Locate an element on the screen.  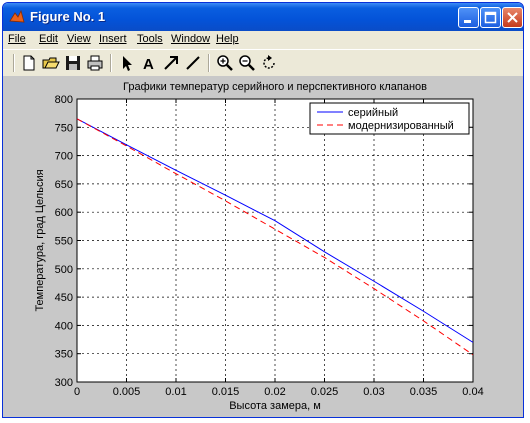
x-tick-label: 0.04 is located at coordinates (472, 392).